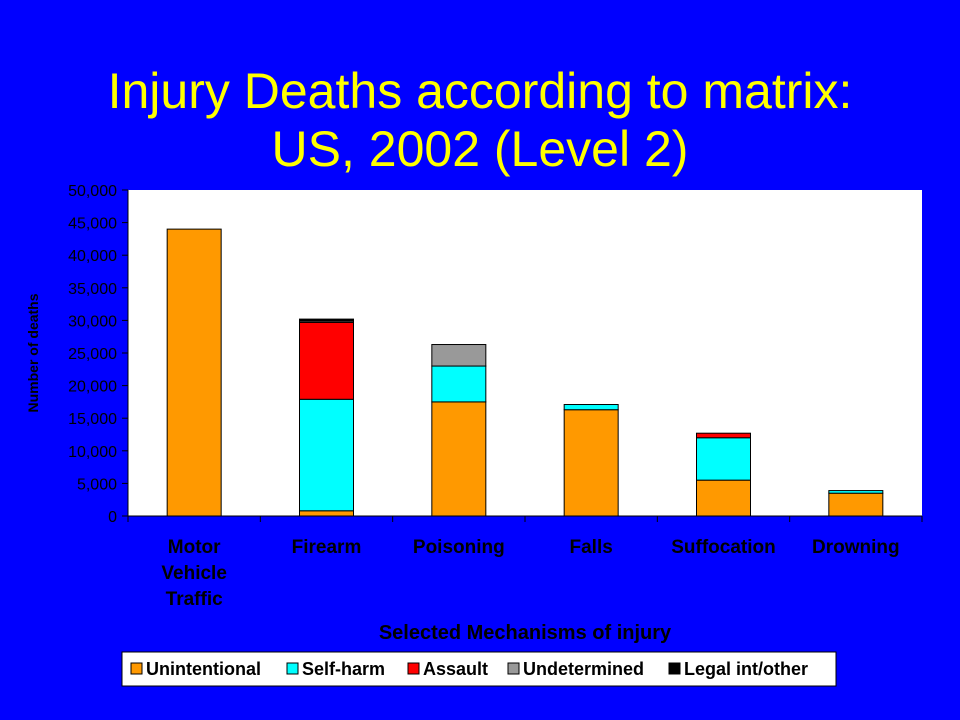 The width and height of the screenshot is (960, 720). Describe the element at coordinates (856, 547) in the screenshot. I see `x-category-label: Drowning` at that location.